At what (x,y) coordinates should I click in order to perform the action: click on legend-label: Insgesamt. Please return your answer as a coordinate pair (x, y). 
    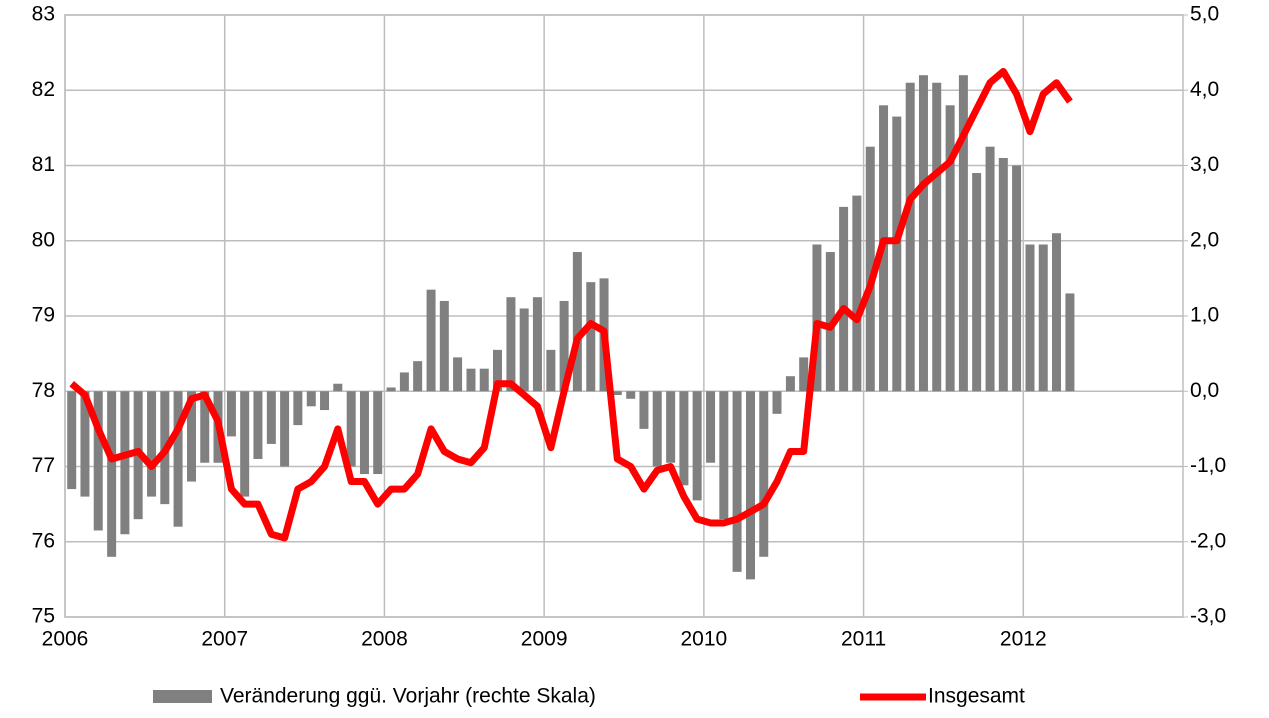
    Looking at the image, I should click on (976, 696).